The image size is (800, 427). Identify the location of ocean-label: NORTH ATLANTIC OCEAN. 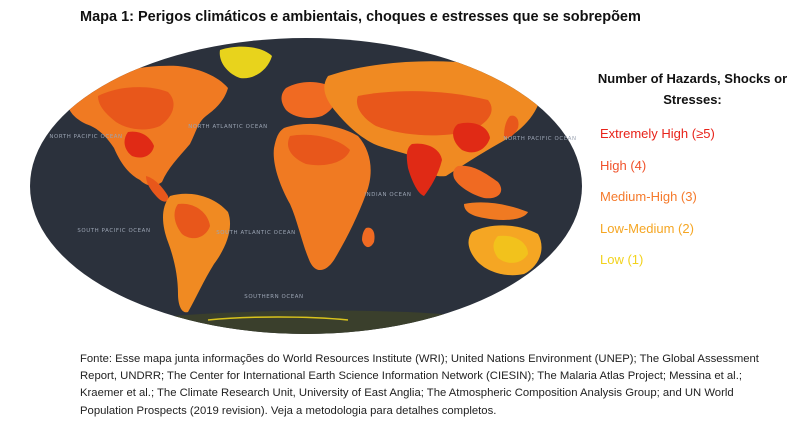
(228, 127).